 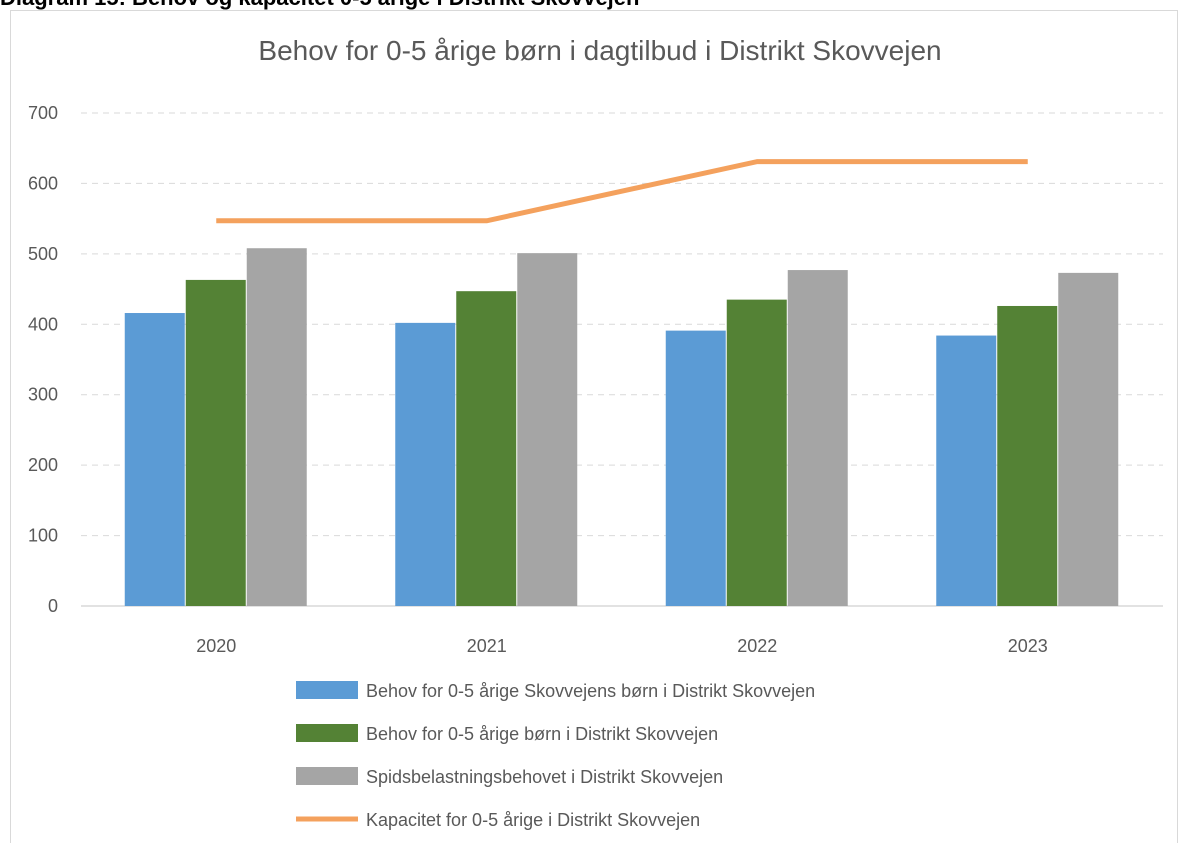 What do you see at coordinates (43, 324) in the screenshot?
I see `y-tick-label: 400` at bounding box center [43, 324].